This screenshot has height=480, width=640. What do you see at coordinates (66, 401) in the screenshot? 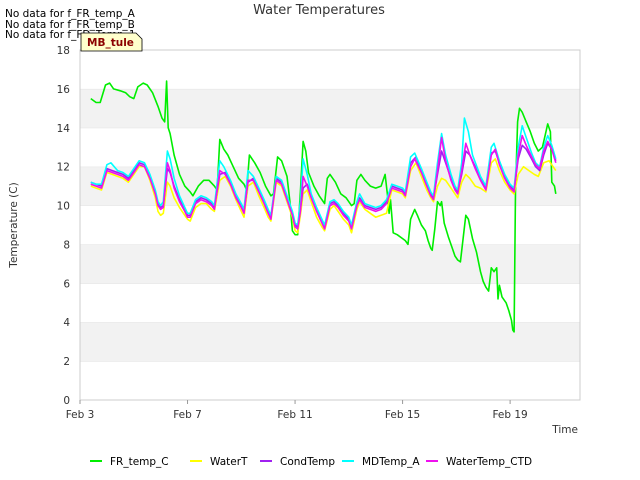
I see `y-tick-label: 0` at bounding box center [66, 401].